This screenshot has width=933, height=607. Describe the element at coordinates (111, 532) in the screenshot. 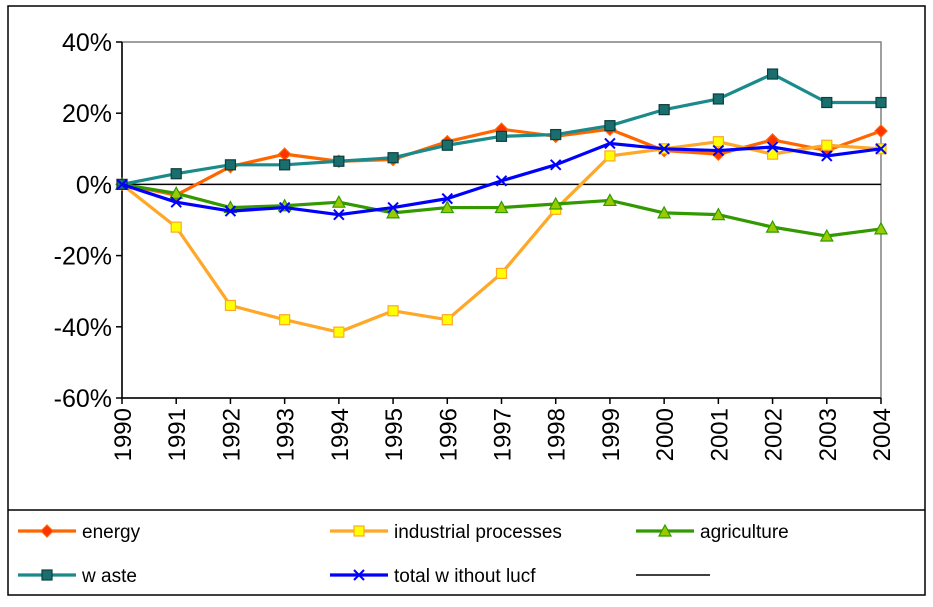

I see `legend-label: energy` at that location.